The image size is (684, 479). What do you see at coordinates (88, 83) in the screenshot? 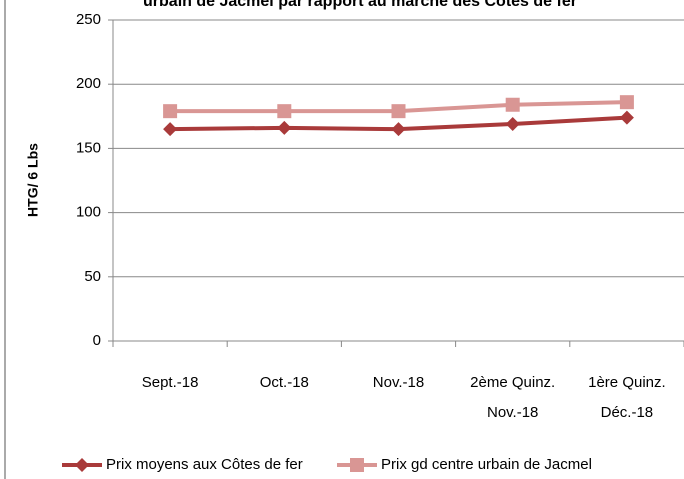
I see `y-tick-label: 200` at bounding box center [88, 83].